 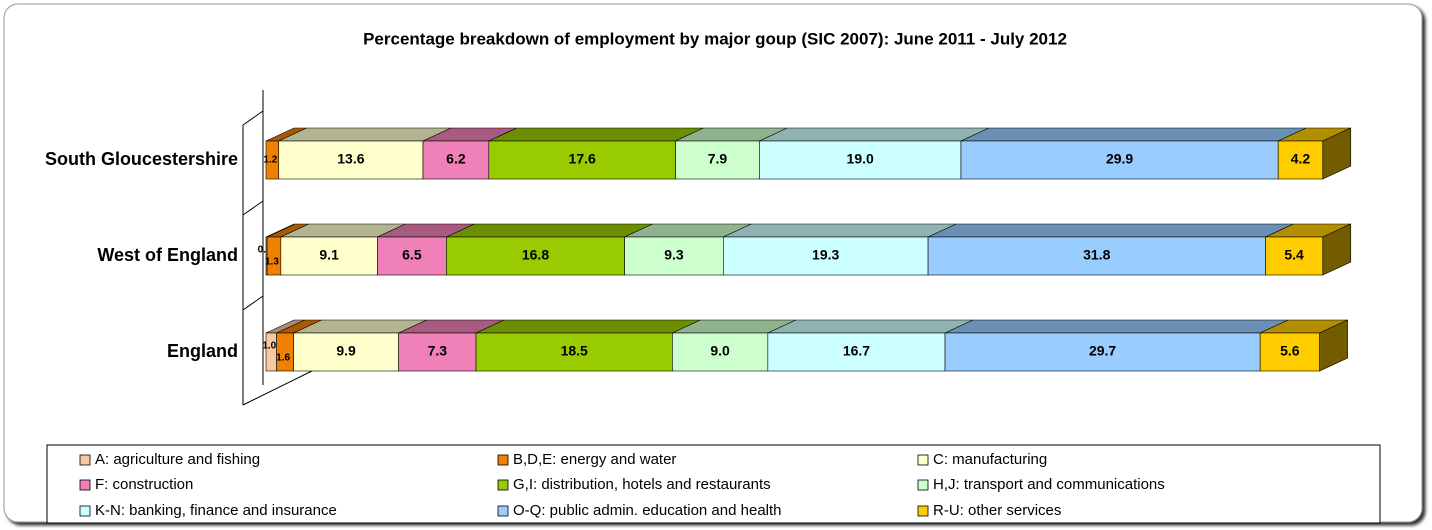 I want to click on value-label: 9.0, so click(x=720, y=351).